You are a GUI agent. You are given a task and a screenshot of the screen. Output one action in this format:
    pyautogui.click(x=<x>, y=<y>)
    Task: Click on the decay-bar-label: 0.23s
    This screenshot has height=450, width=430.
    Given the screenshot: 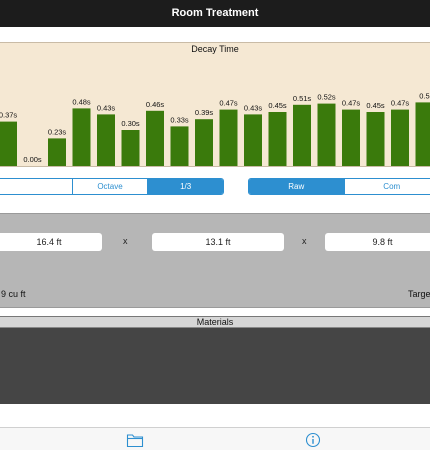 What is the action you would take?
    pyautogui.click(x=57, y=131)
    